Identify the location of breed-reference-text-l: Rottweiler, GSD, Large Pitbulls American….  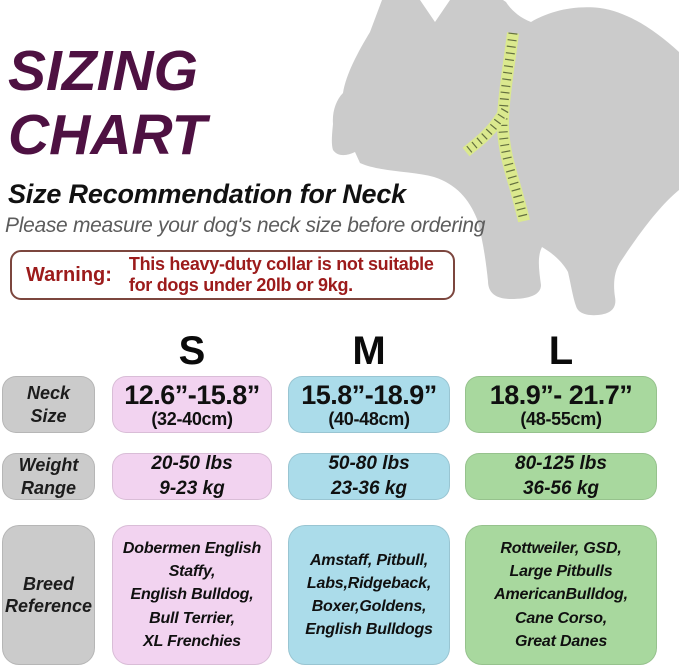
(561, 595).